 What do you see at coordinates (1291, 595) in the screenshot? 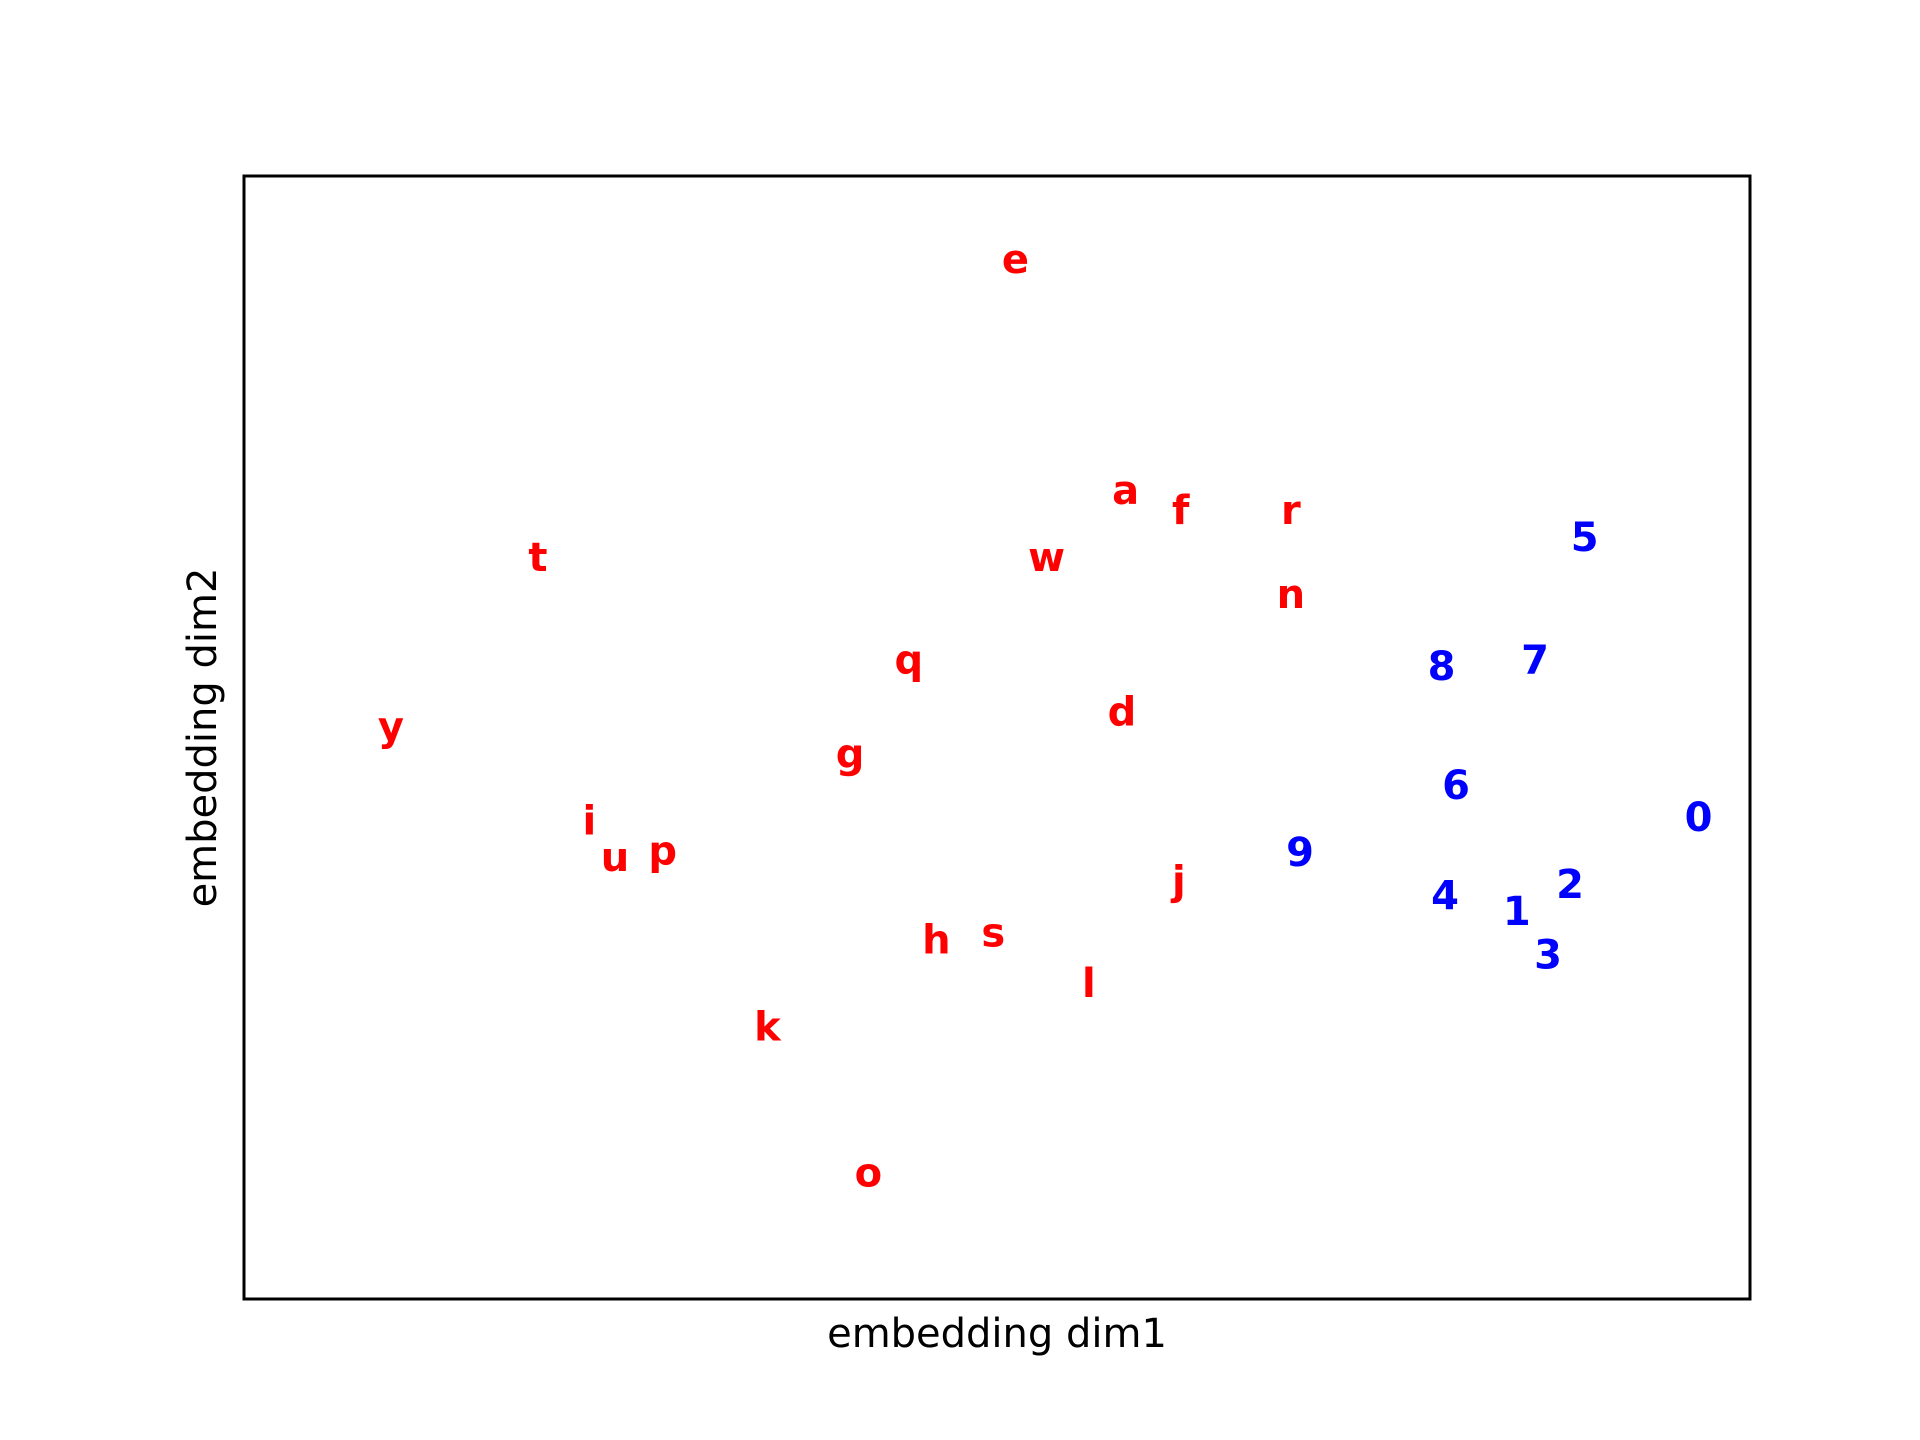
I see `point-label-n: n` at bounding box center [1291, 595].